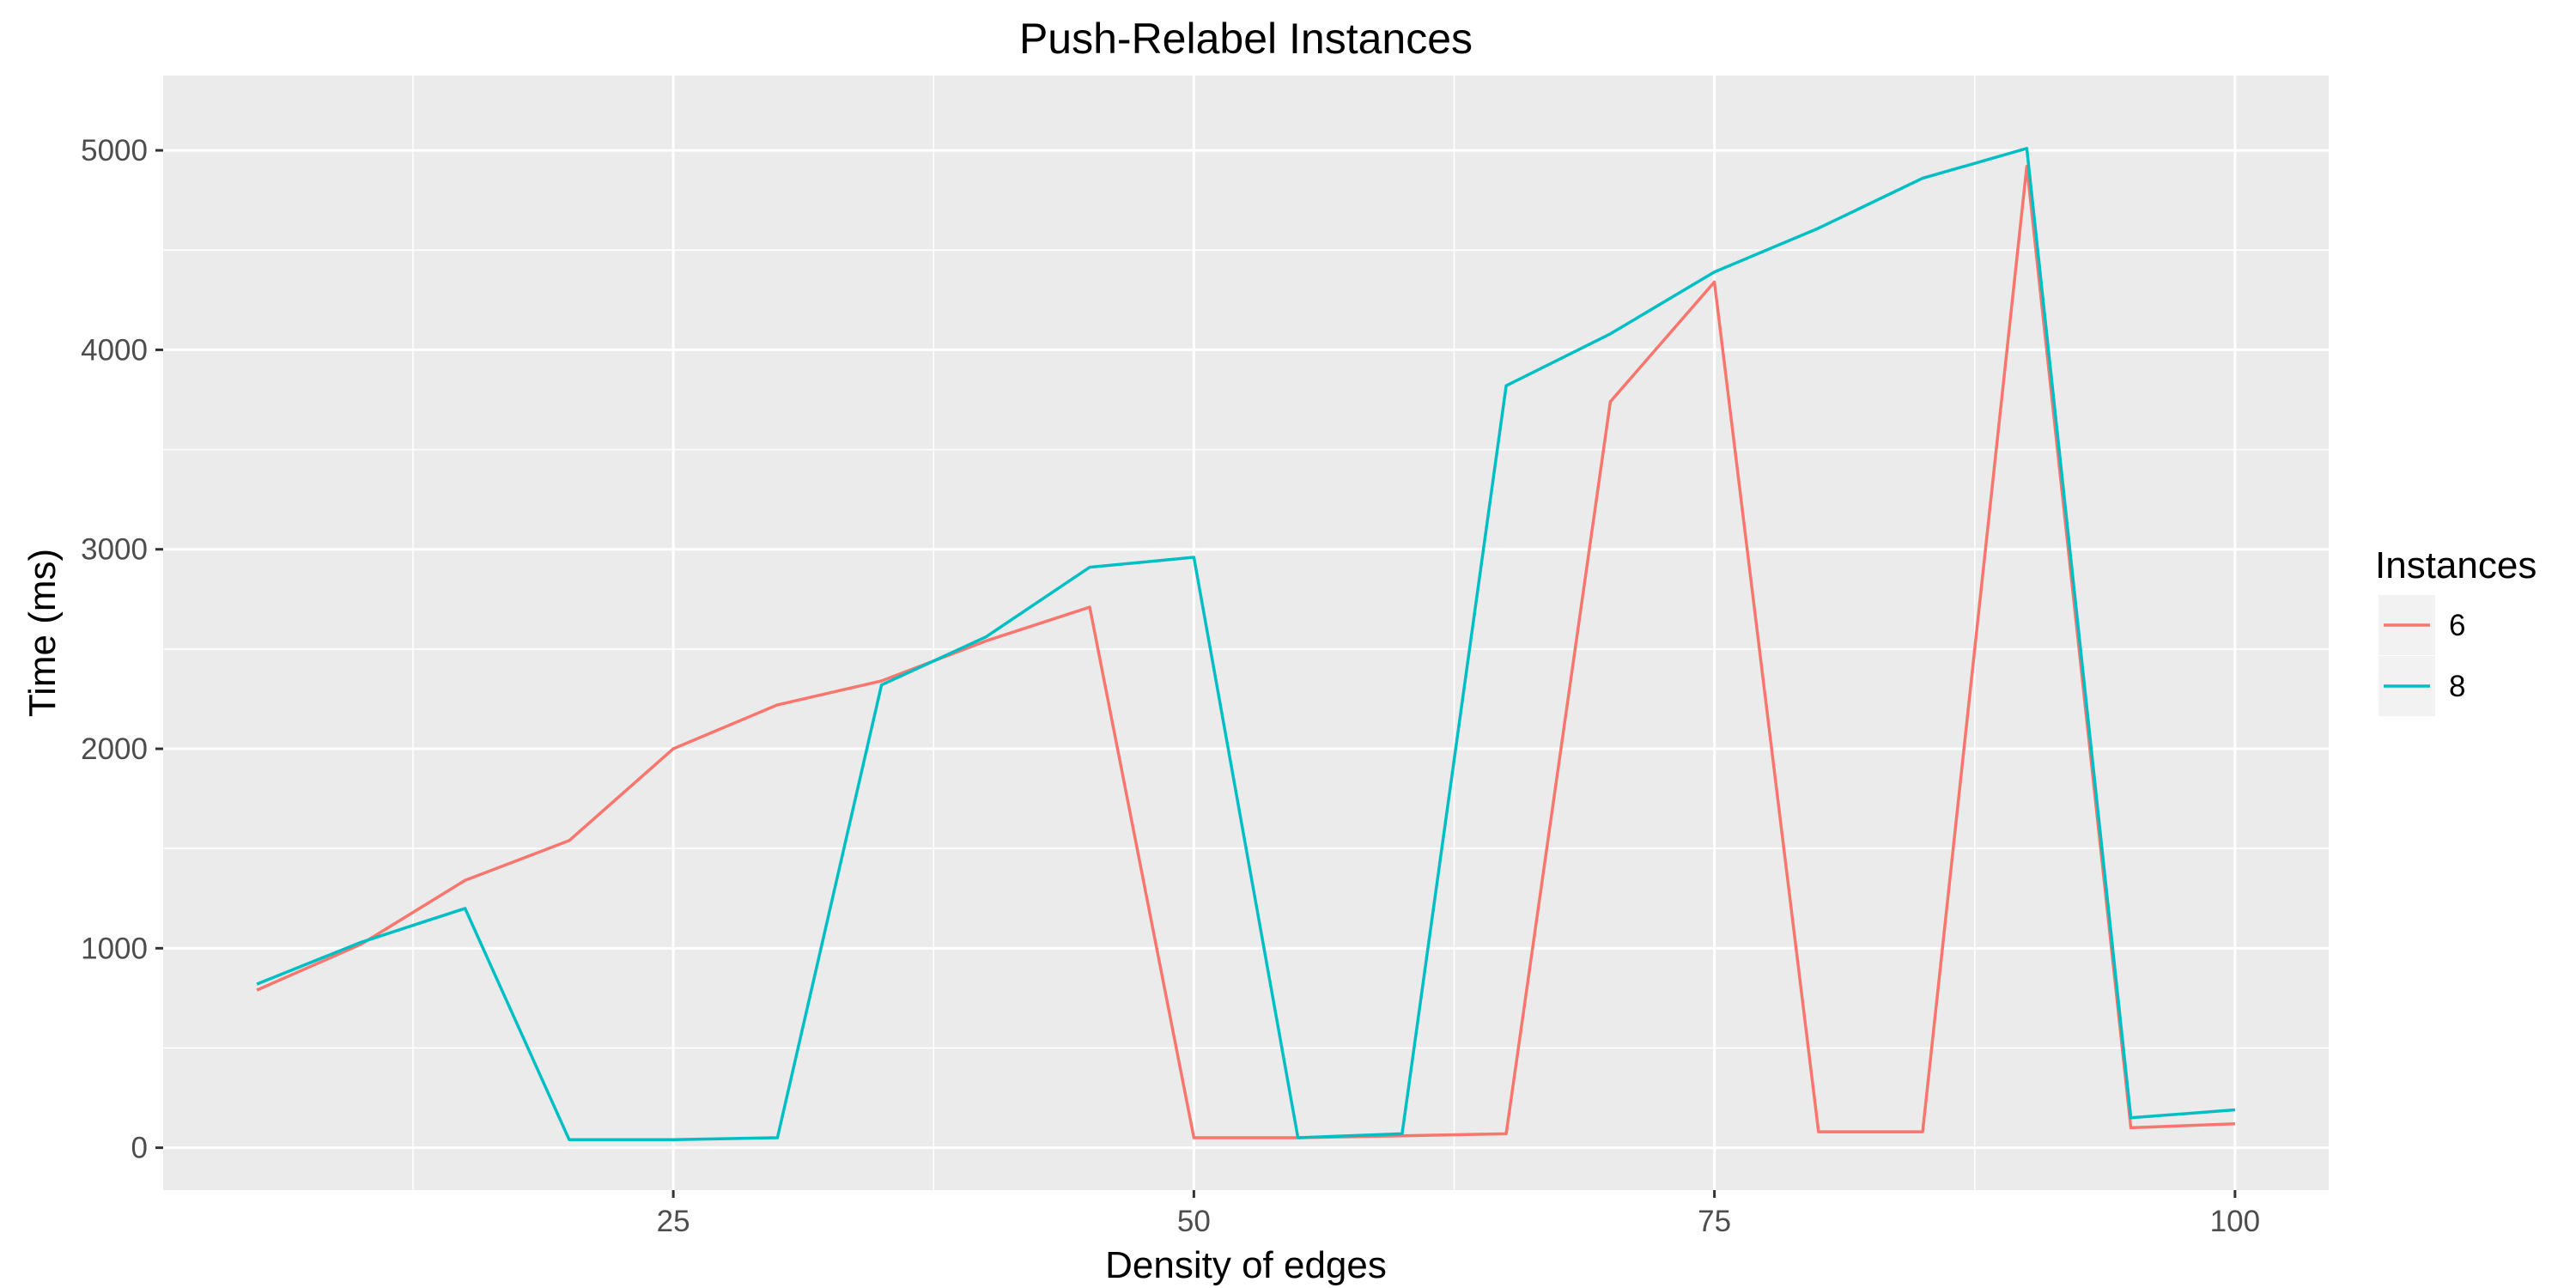 The image size is (2576, 1288). What do you see at coordinates (1246, 39) in the screenshot?
I see `chart-title: Push-Relabel Instances` at bounding box center [1246, 39].